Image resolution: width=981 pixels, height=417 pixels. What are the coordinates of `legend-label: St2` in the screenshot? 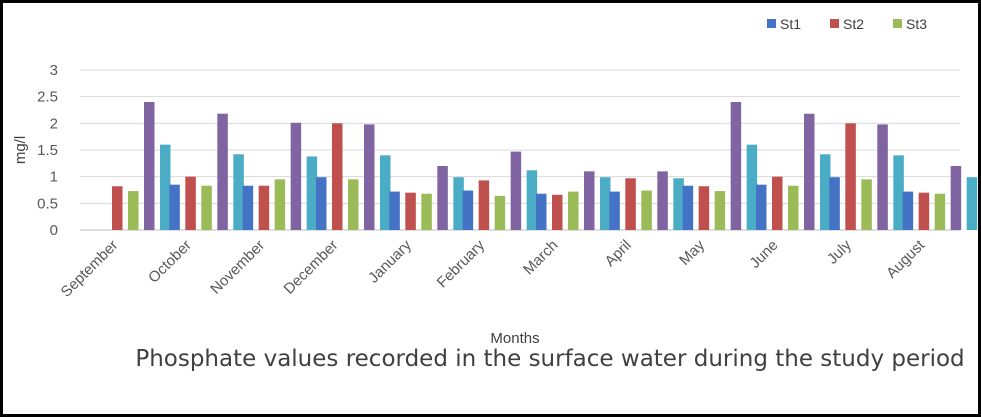 It's located at (853, 24).